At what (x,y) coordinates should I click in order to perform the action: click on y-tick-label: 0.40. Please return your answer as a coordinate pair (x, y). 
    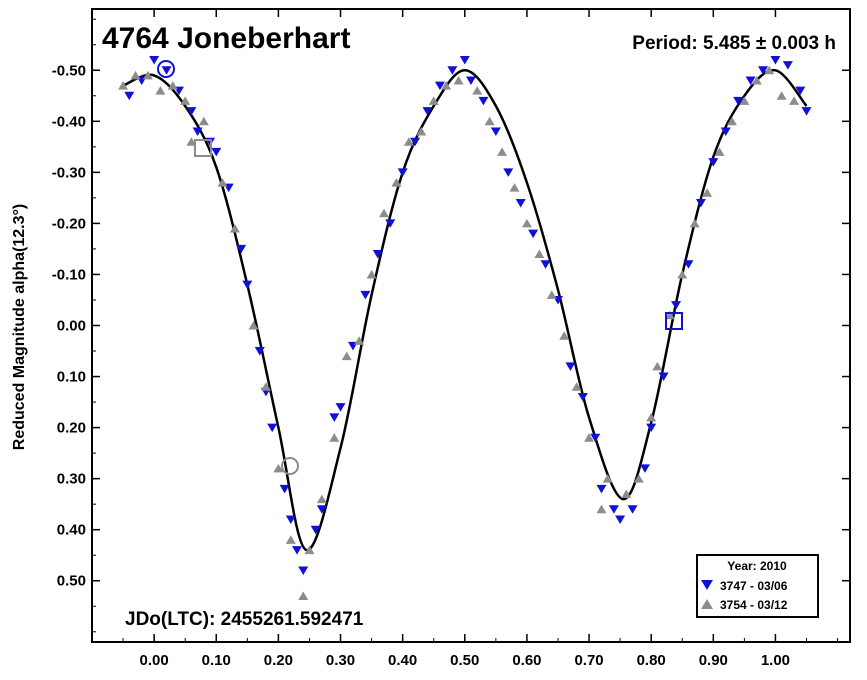
    Looking at the image, I should click on (71, 530).